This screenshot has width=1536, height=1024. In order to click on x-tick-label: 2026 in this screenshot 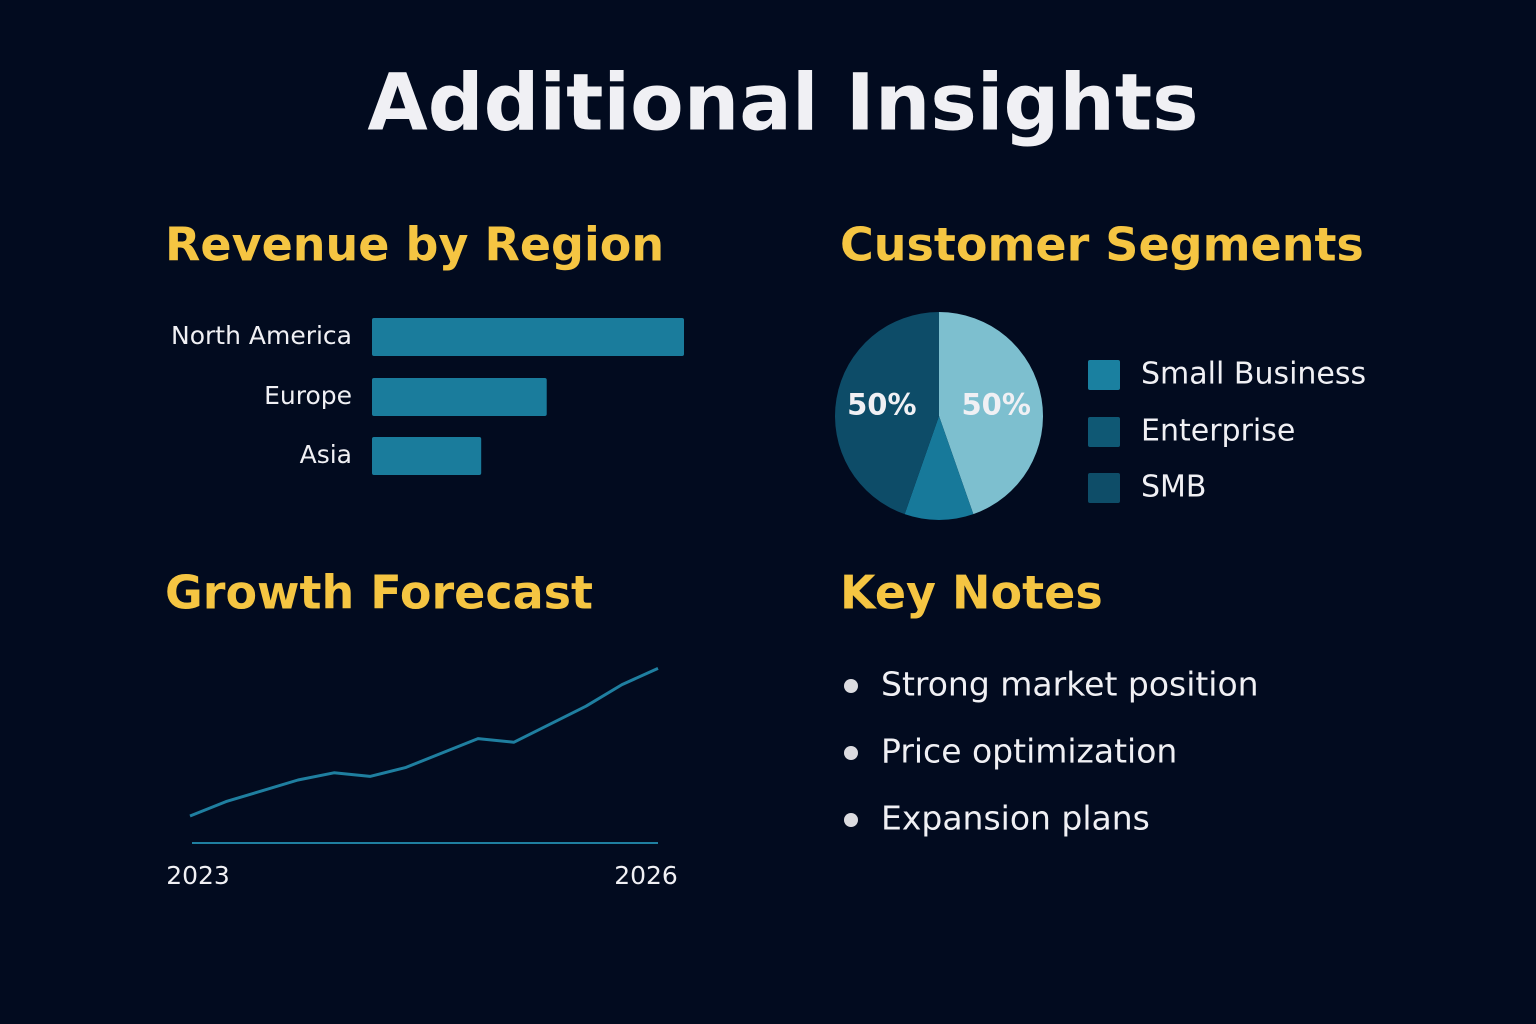, I will do `click(646, 875)`.